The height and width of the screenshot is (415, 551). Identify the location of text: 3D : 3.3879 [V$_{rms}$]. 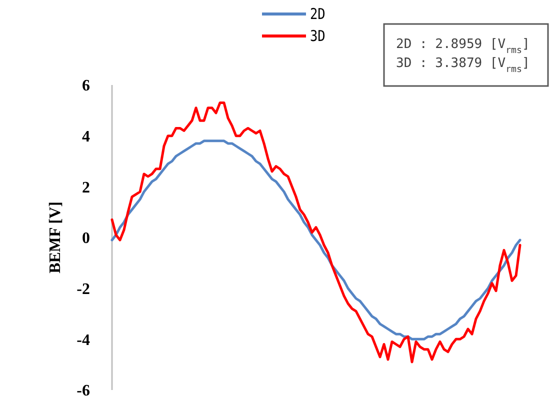
(463, 65).